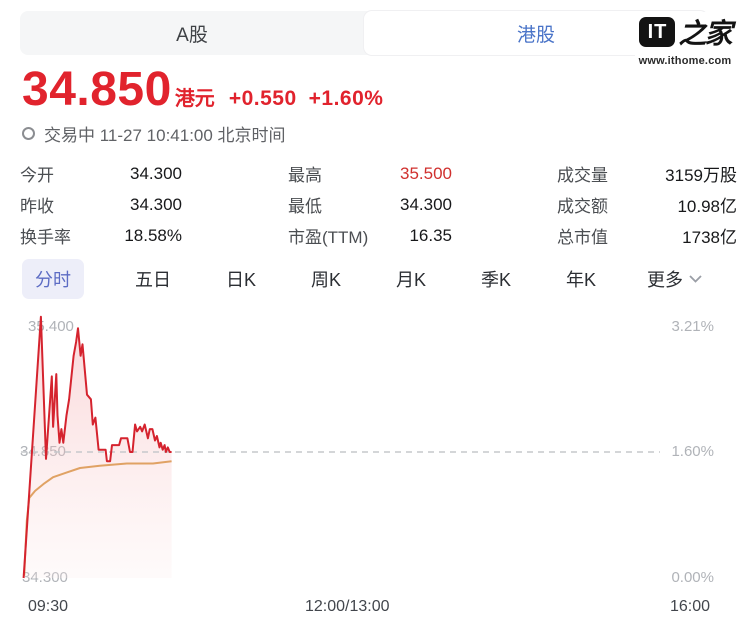  What do you see at coordinates (28, 133) in the screenshot?
I see `status-circle-icon` at bounding box center [28, 133].